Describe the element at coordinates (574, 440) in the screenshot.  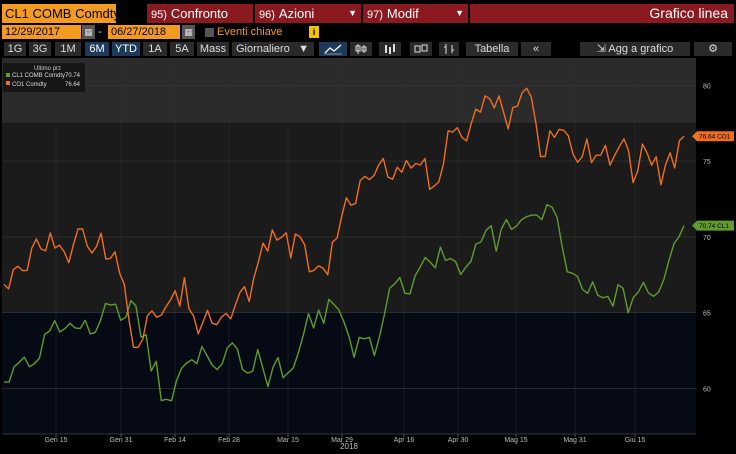
I see `x-tick-label: Mag 31` at that location.